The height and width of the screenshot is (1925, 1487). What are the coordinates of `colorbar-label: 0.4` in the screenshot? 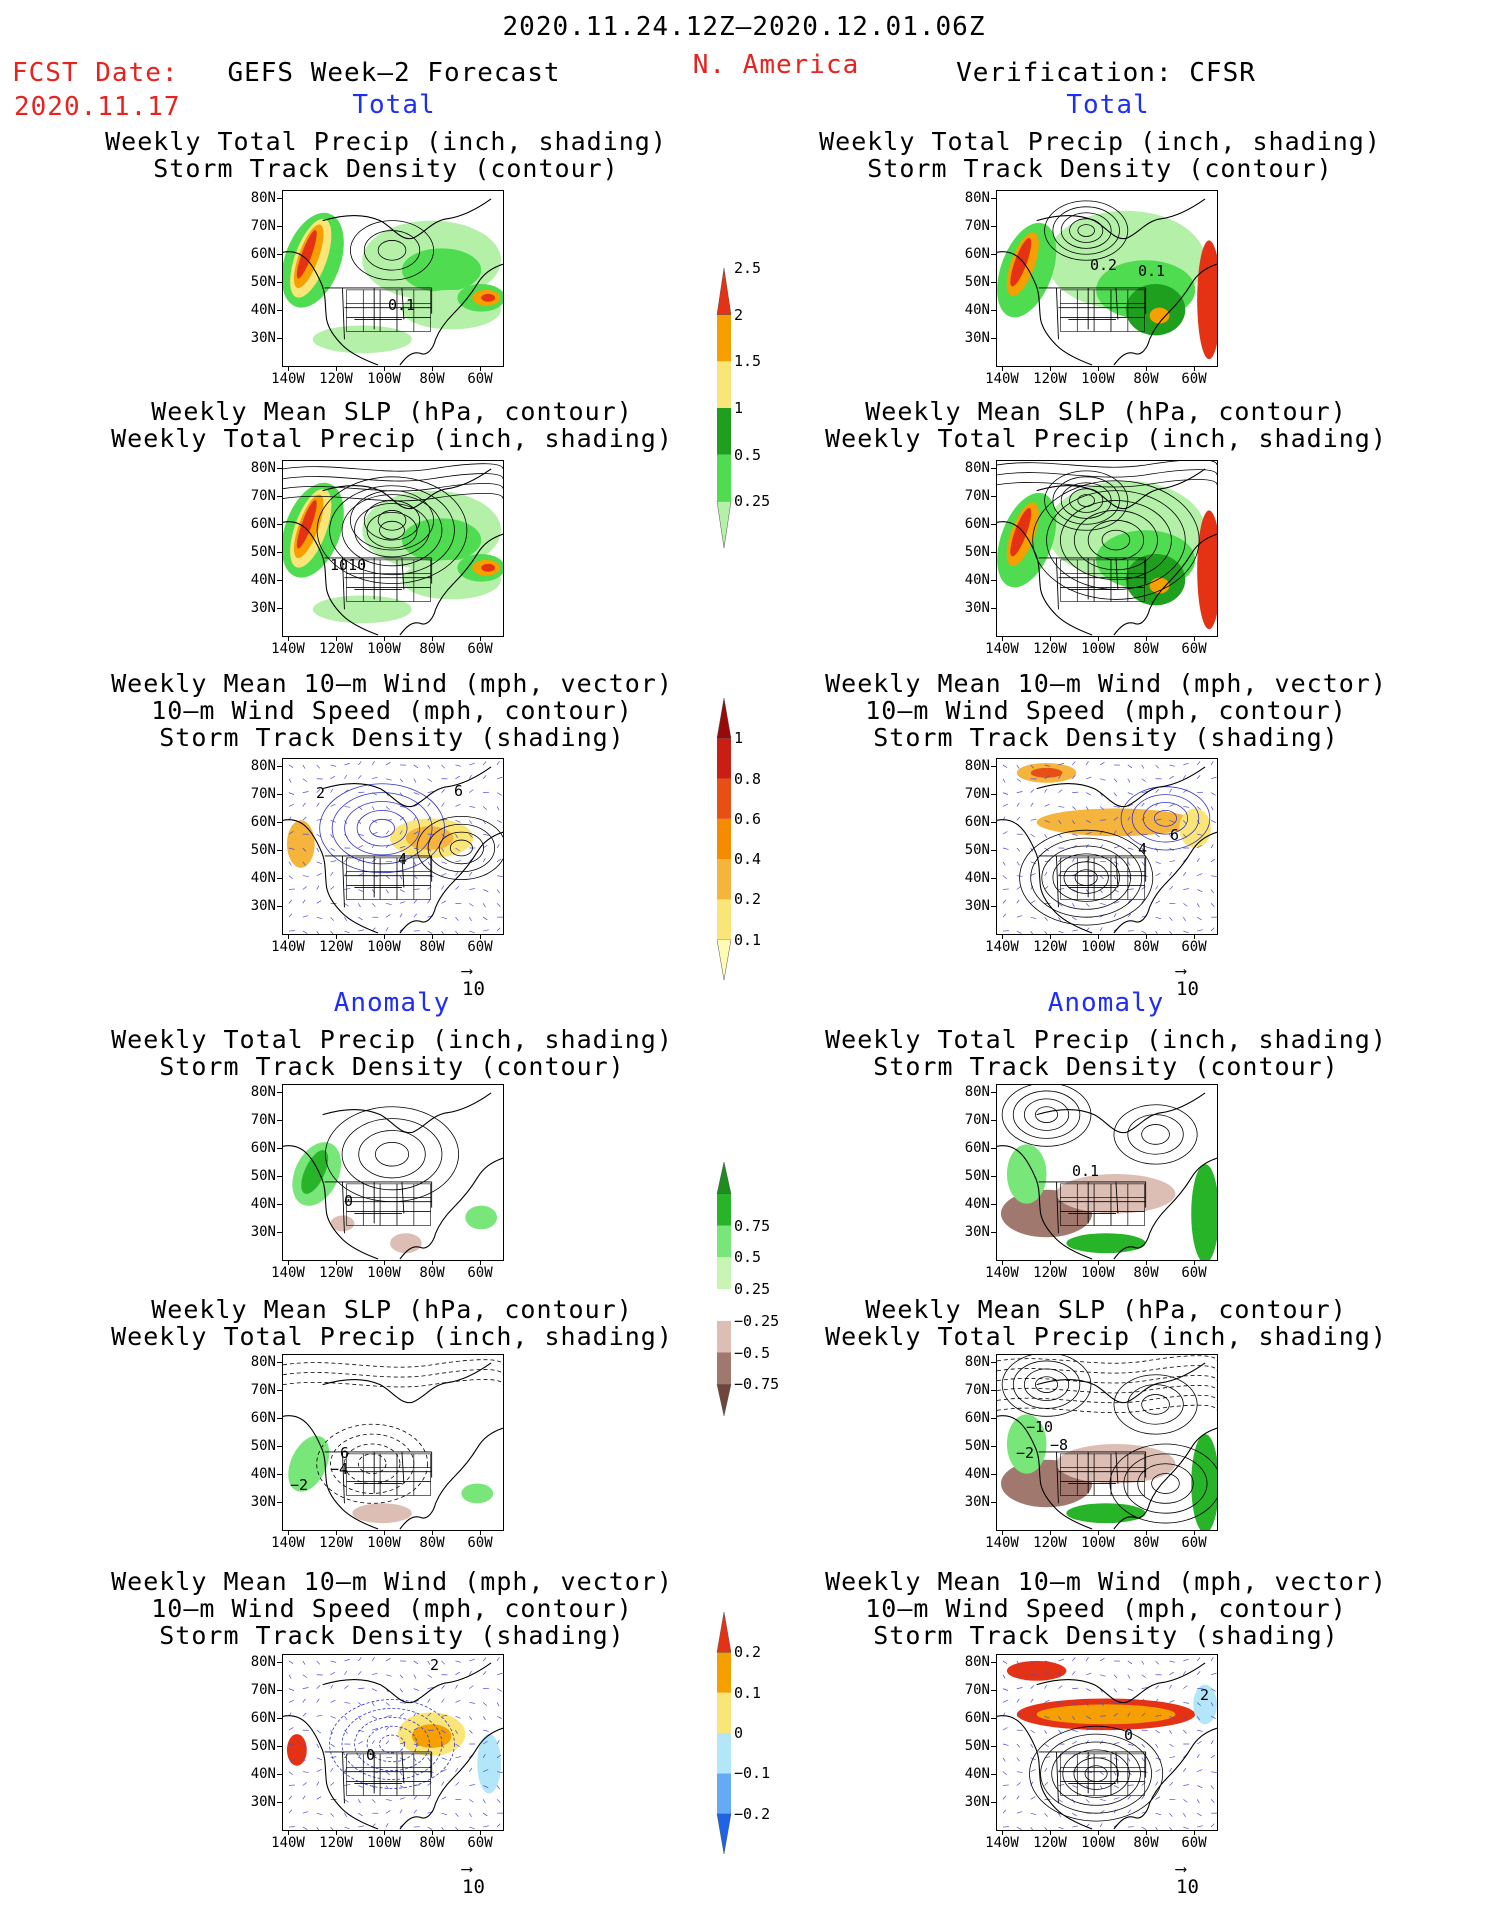 It's located at (748, 859).